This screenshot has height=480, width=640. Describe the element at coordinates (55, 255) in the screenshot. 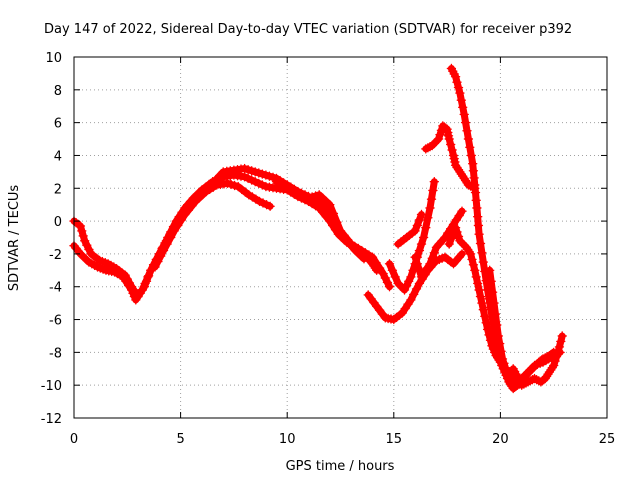

I see `y-tick-label: -2` at that location.